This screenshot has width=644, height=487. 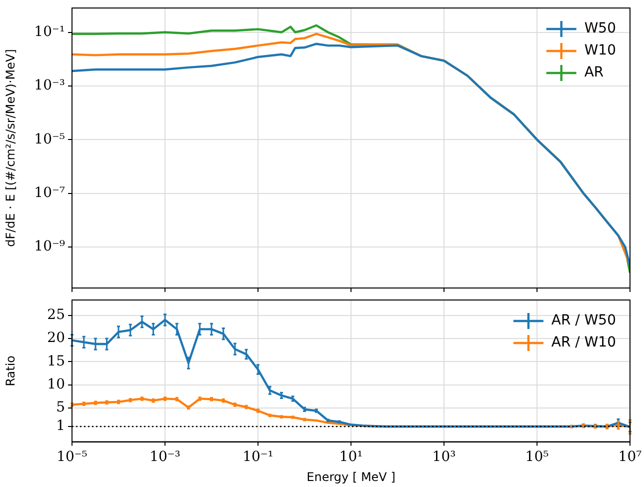 I want to click on x-tick-label: 10⁻¹, so click(x=258, y=456).